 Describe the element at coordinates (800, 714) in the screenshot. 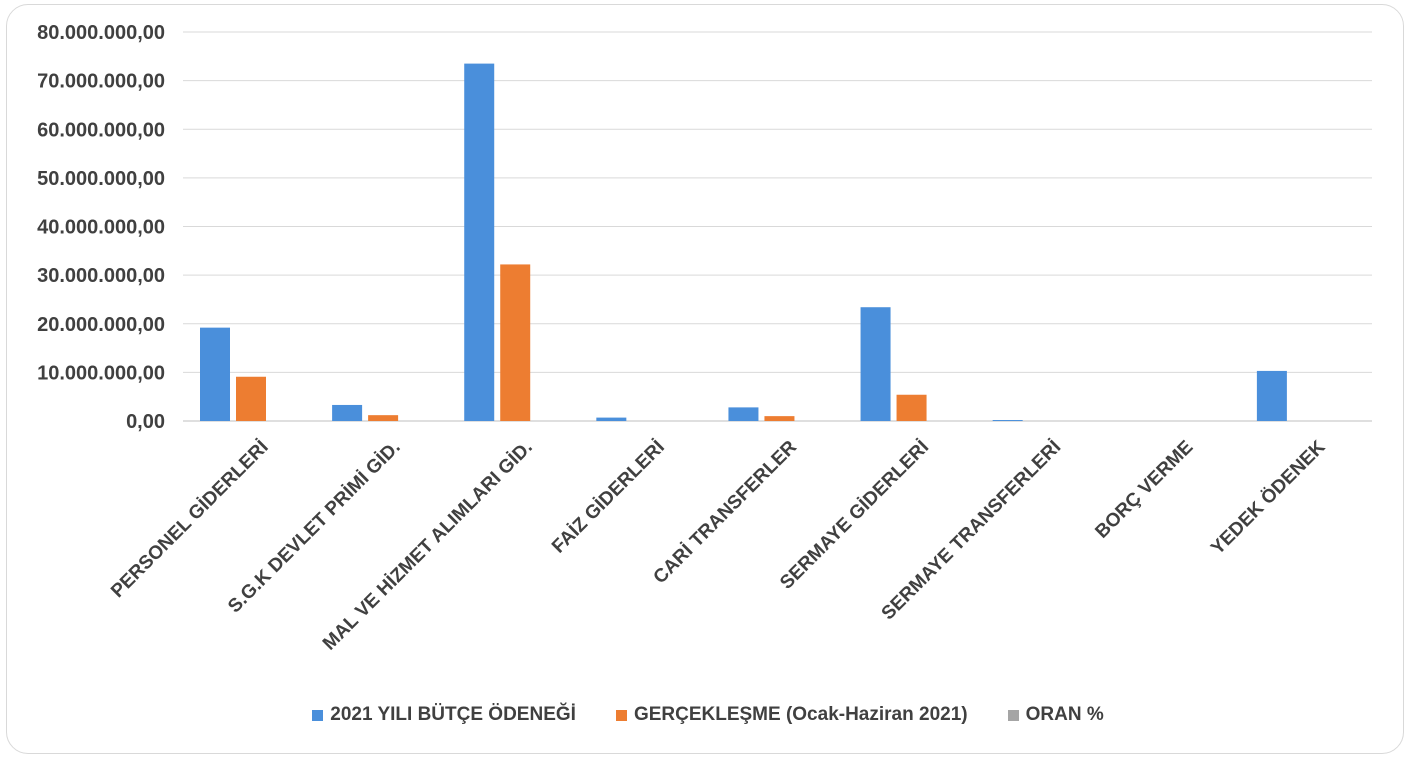

I see `legend-label-realization: GERÇEKLEŞME (Ocak-Haziran 2021)` at that location.